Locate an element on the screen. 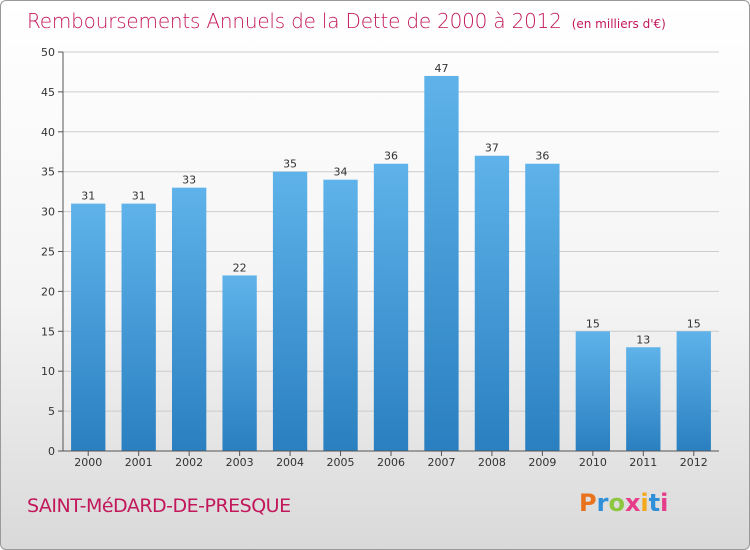  bar-2000 is located at coordinates (88, 327).